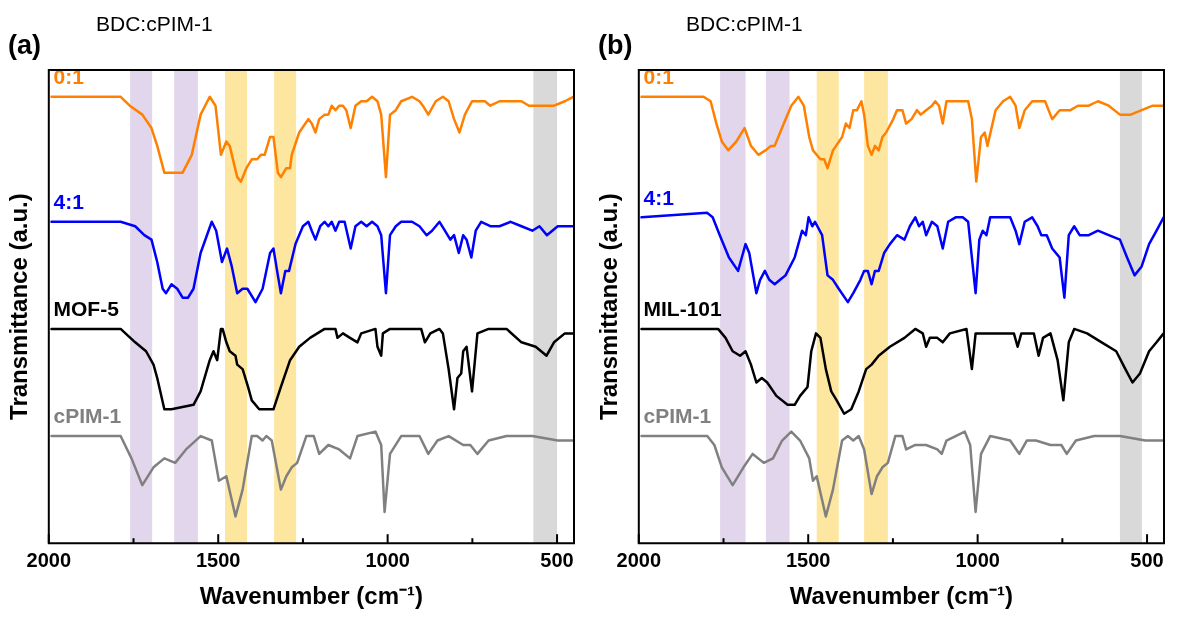 The height and width of the screenshot is (628, 1180). What do you see at coordinates (615, 45) in the screenshot?
I see `chart-title: (b)` at bounding box center [615, 45].